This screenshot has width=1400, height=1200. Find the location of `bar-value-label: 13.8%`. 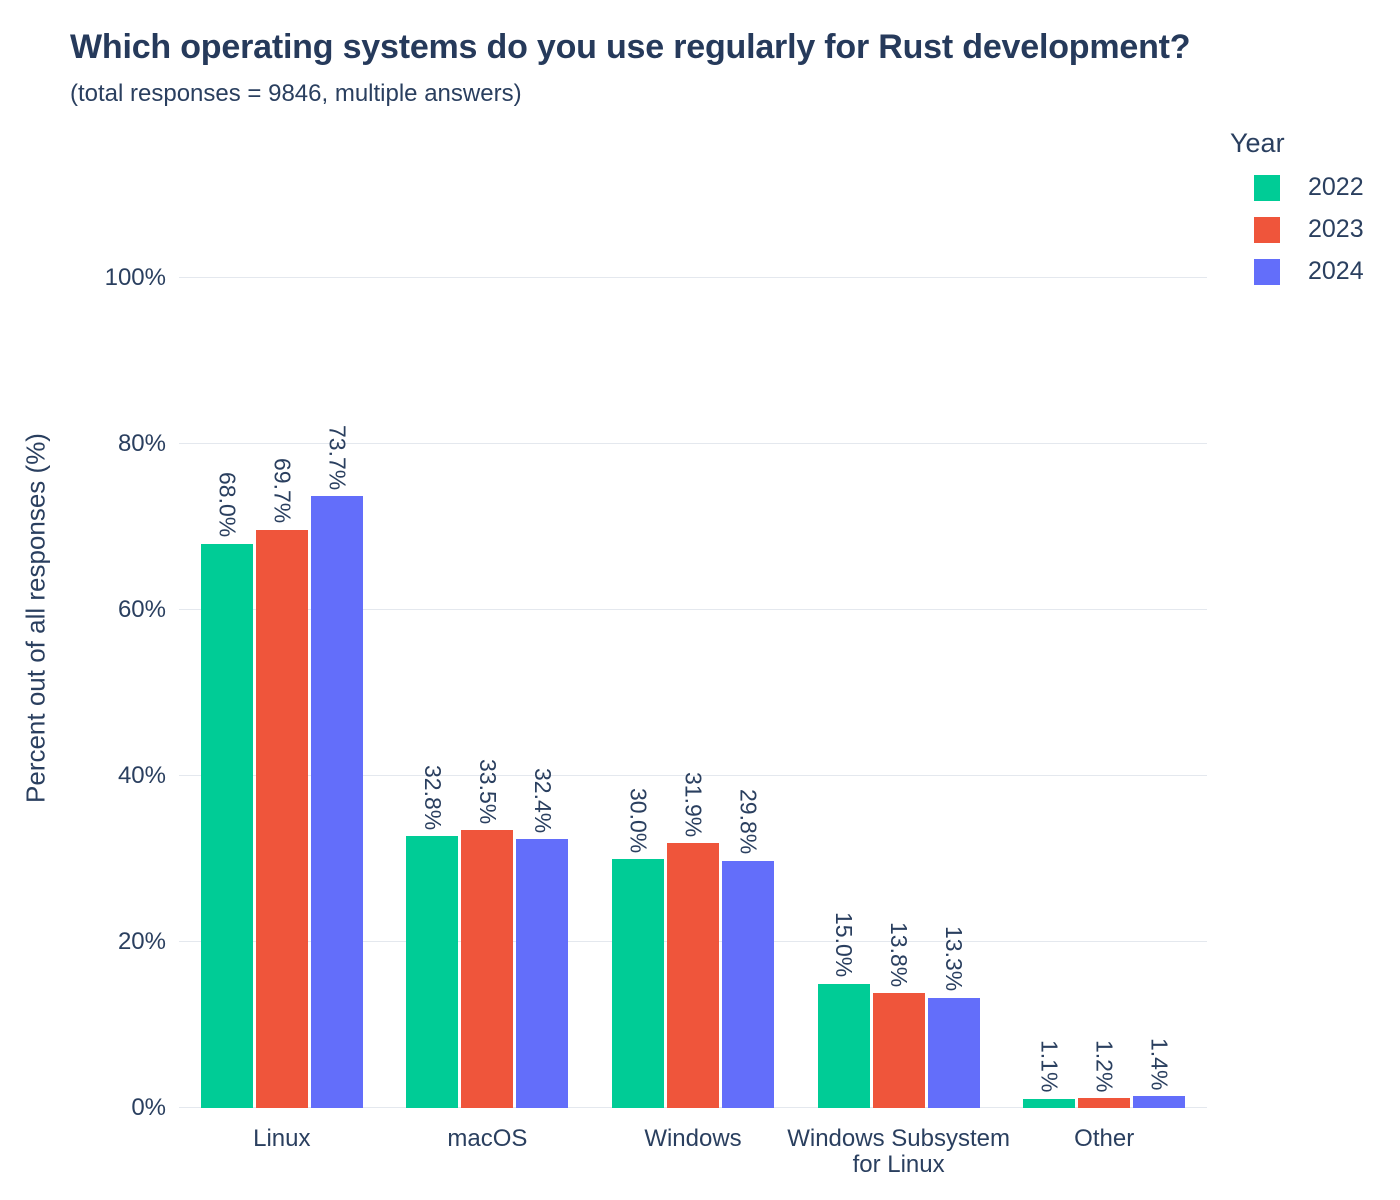

bar-value-label: 13.8% is located at coordinates (899, 955).